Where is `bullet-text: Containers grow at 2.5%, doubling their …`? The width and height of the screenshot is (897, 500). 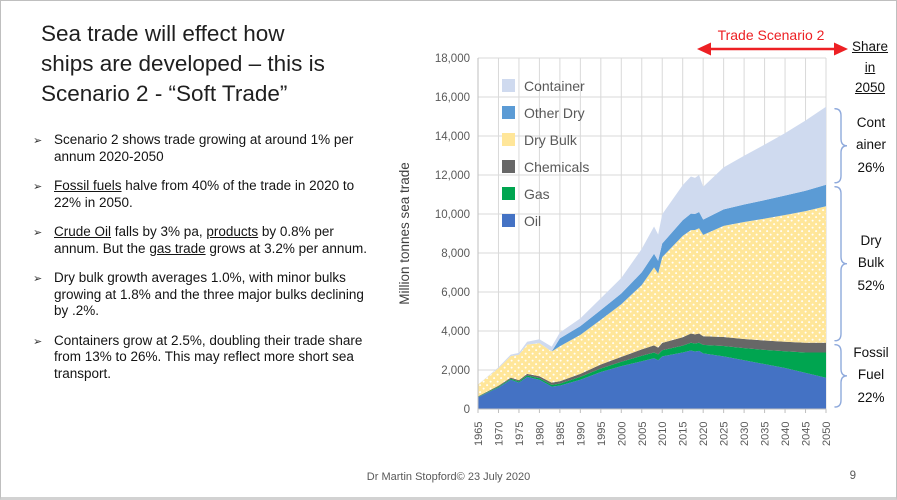 bullet-text: Containers grow at 2.5%, doubling their … is located at coordinates (208, 356).